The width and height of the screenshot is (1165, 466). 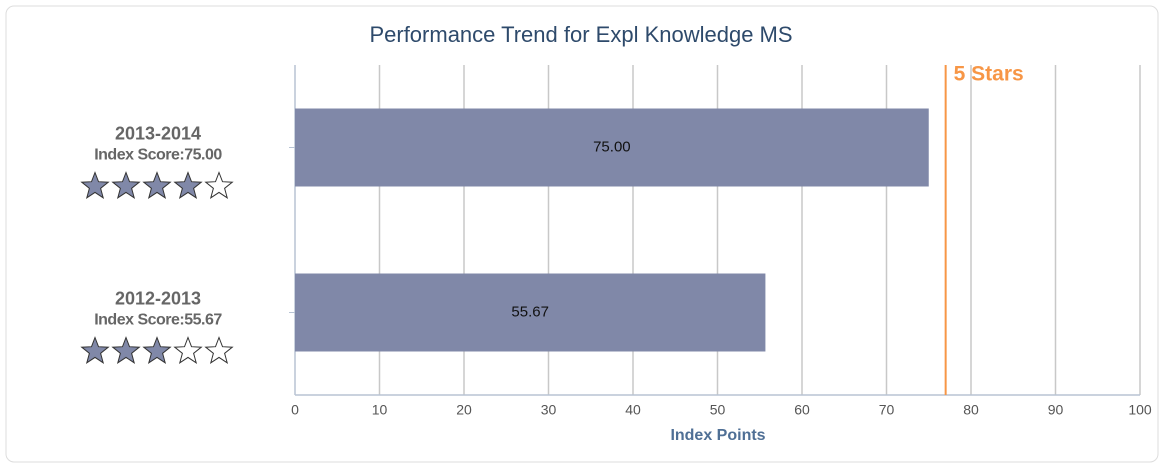 I want to click on category-label: 2012-2013, so click(x=158, y=298).